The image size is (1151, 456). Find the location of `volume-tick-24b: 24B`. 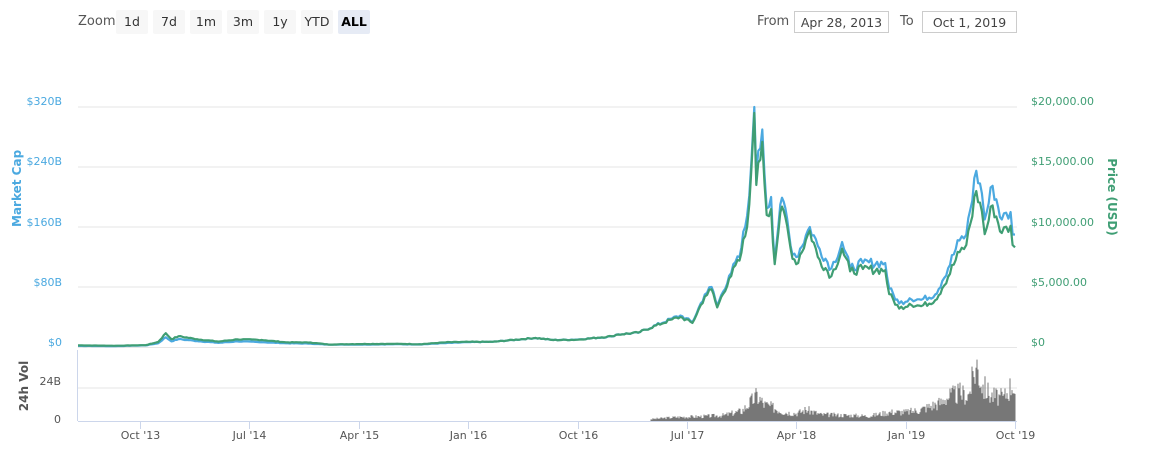

volume-tick-24b: 24B is located at coordinates (50, 381).